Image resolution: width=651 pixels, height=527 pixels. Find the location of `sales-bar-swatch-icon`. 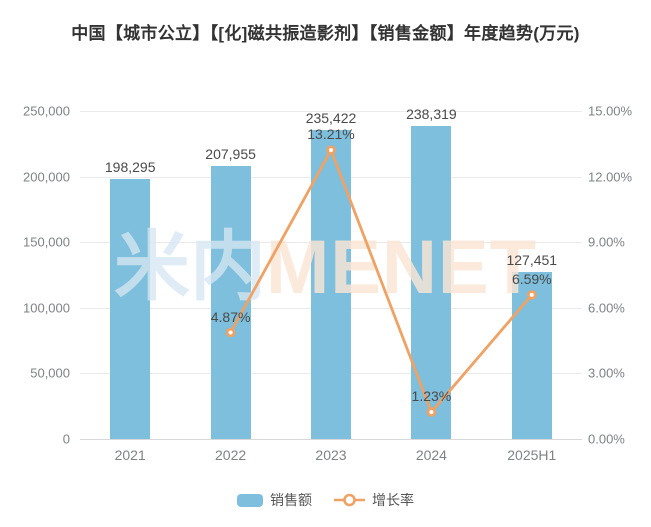

sales-bar-swatch-icon is located at coordinates (250, 500).